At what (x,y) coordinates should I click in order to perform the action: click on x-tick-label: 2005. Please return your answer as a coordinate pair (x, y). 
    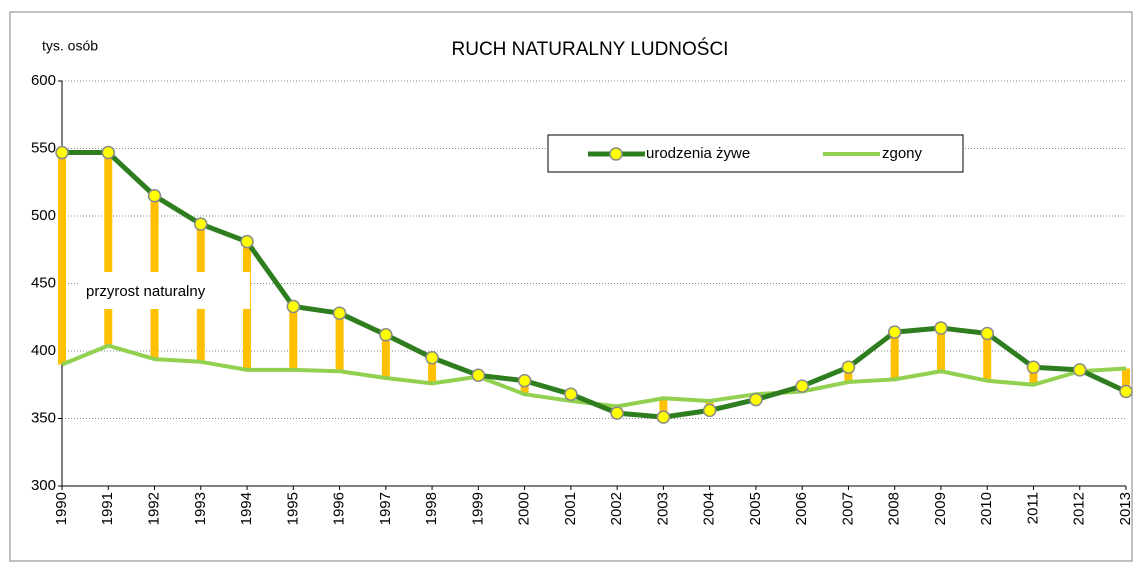
    Looking at the image, I should click on (755, 508).